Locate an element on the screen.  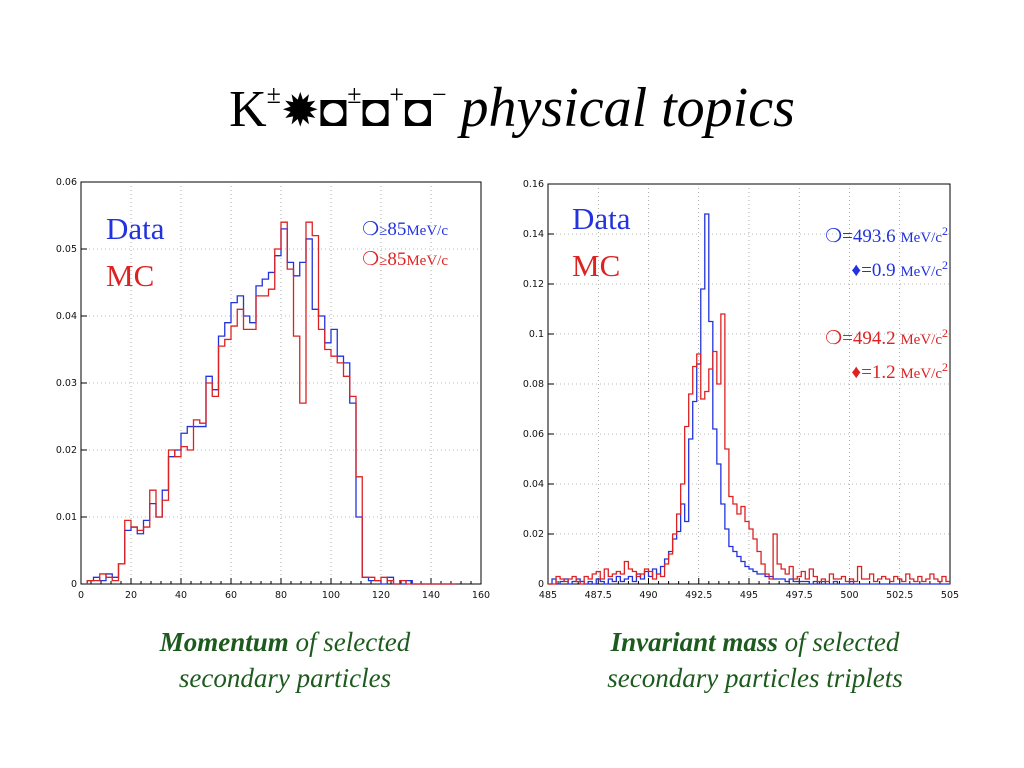
kaon-symbol: K is located at coordinates (248, 109).